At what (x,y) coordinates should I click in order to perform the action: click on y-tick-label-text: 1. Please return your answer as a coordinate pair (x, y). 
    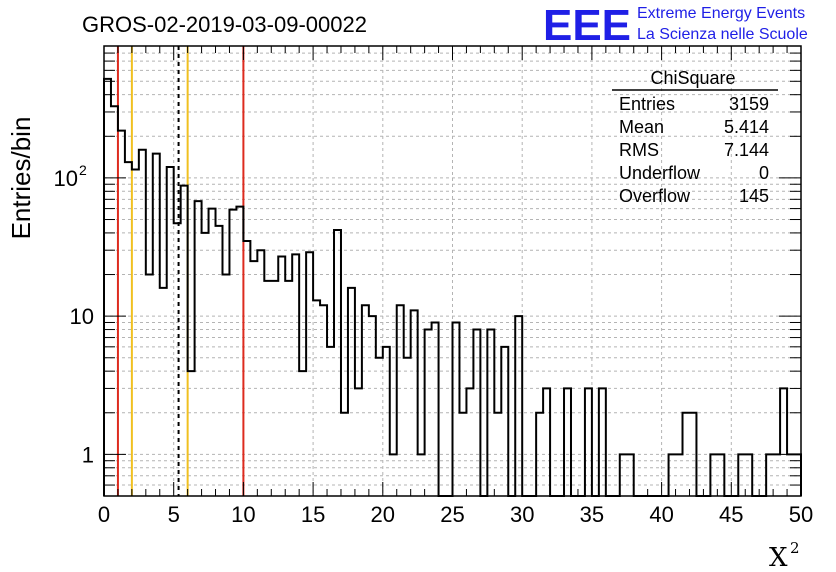
    Looking at the image, I should click on (88, 454).